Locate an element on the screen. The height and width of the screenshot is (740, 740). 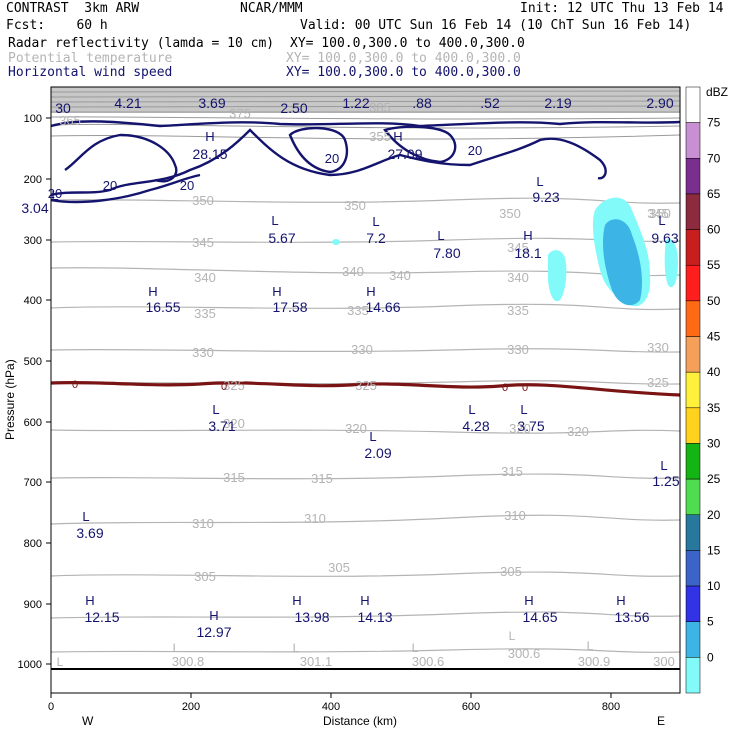
colorbar-level: 50 is located at coordinates (714, 301).